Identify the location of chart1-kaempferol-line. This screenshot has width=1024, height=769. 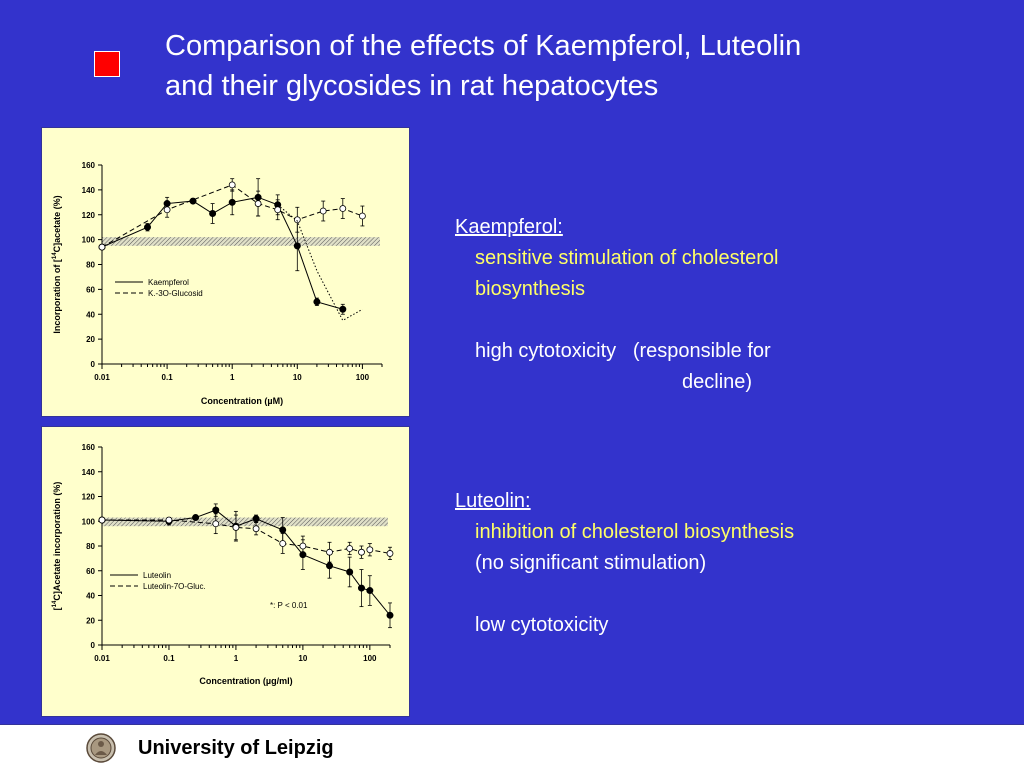
(222, 253).